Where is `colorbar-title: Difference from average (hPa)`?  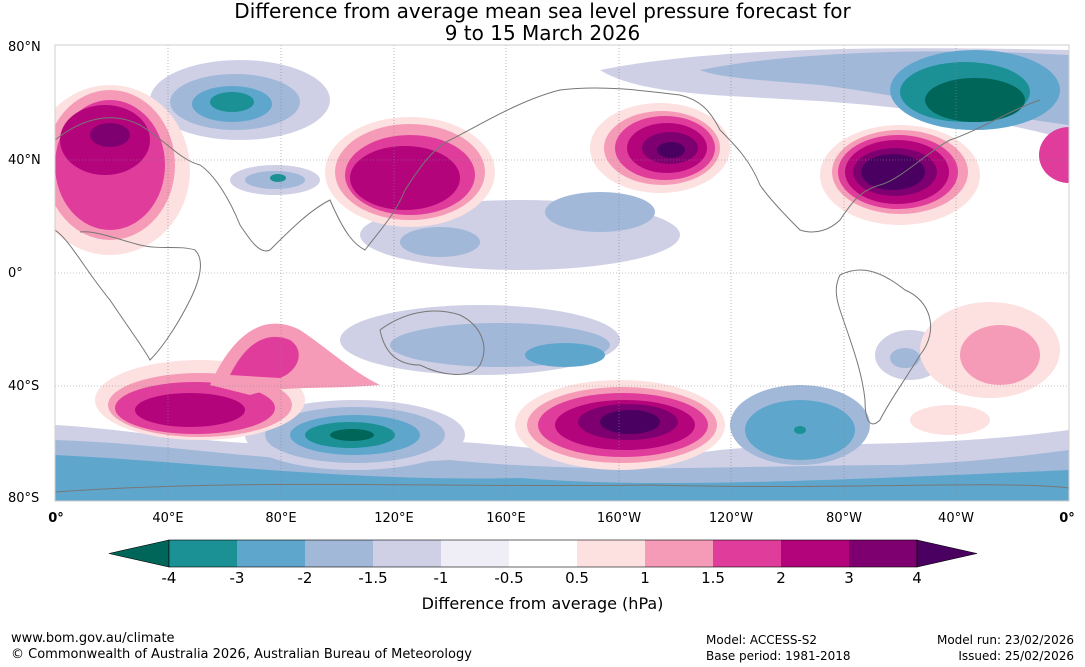
colorbar-title: Difference from average (hPa) is located at coordinates (542, 603).